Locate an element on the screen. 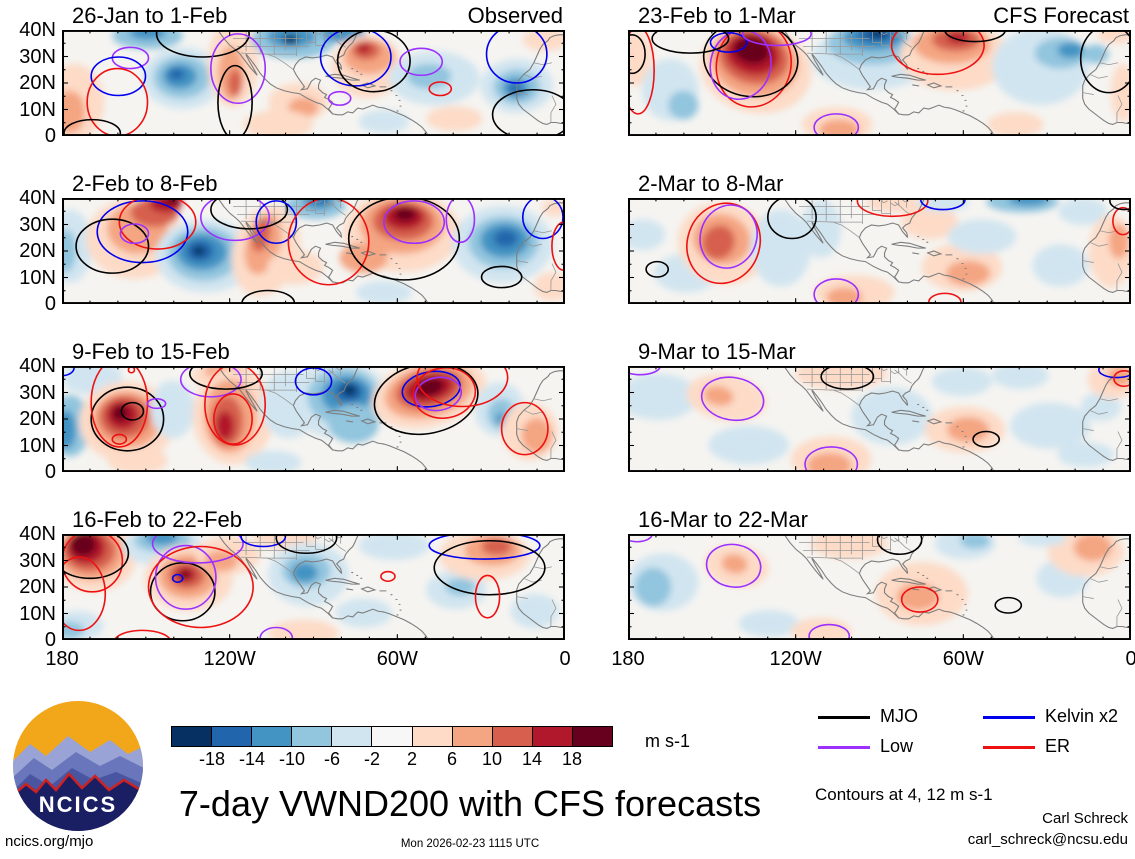 The width and height of the screenshot is (1135, 859). panel-date-range: 16-Mar to 22-Mar is located at coordinates (723, 519).